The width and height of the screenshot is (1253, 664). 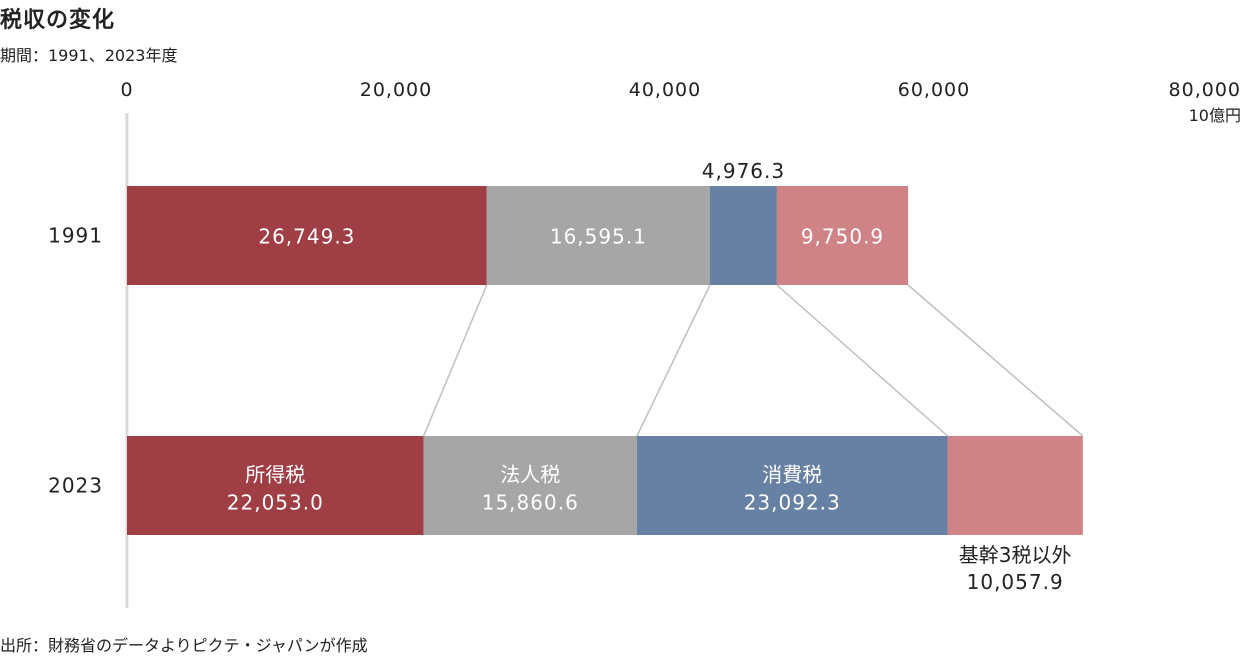 What do you see at coordinates (1215, 115) in the screenshot?
I see `unit-label: 10億円` at bounding box center [1215, 115].